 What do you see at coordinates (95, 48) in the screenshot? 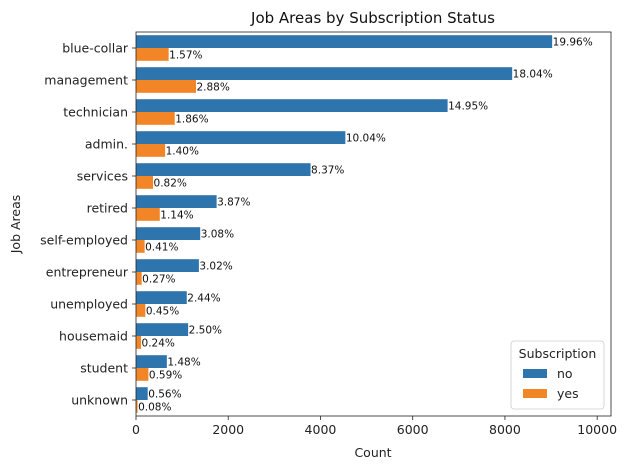
I see `y-tick-label-0: blue-collar` at bounding box center [95, 48].